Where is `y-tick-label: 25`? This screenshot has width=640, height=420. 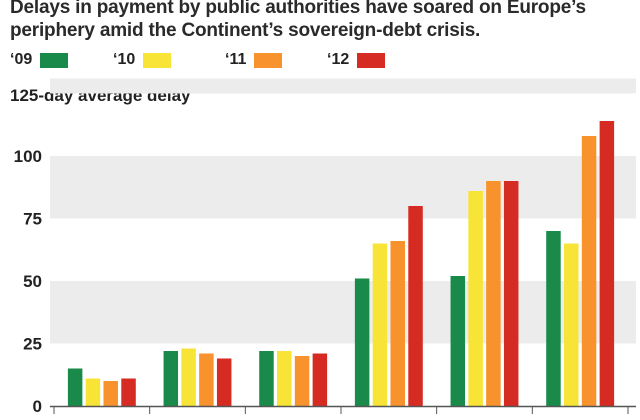 y-tick-label: 25 is located at coordinates (32, 344).